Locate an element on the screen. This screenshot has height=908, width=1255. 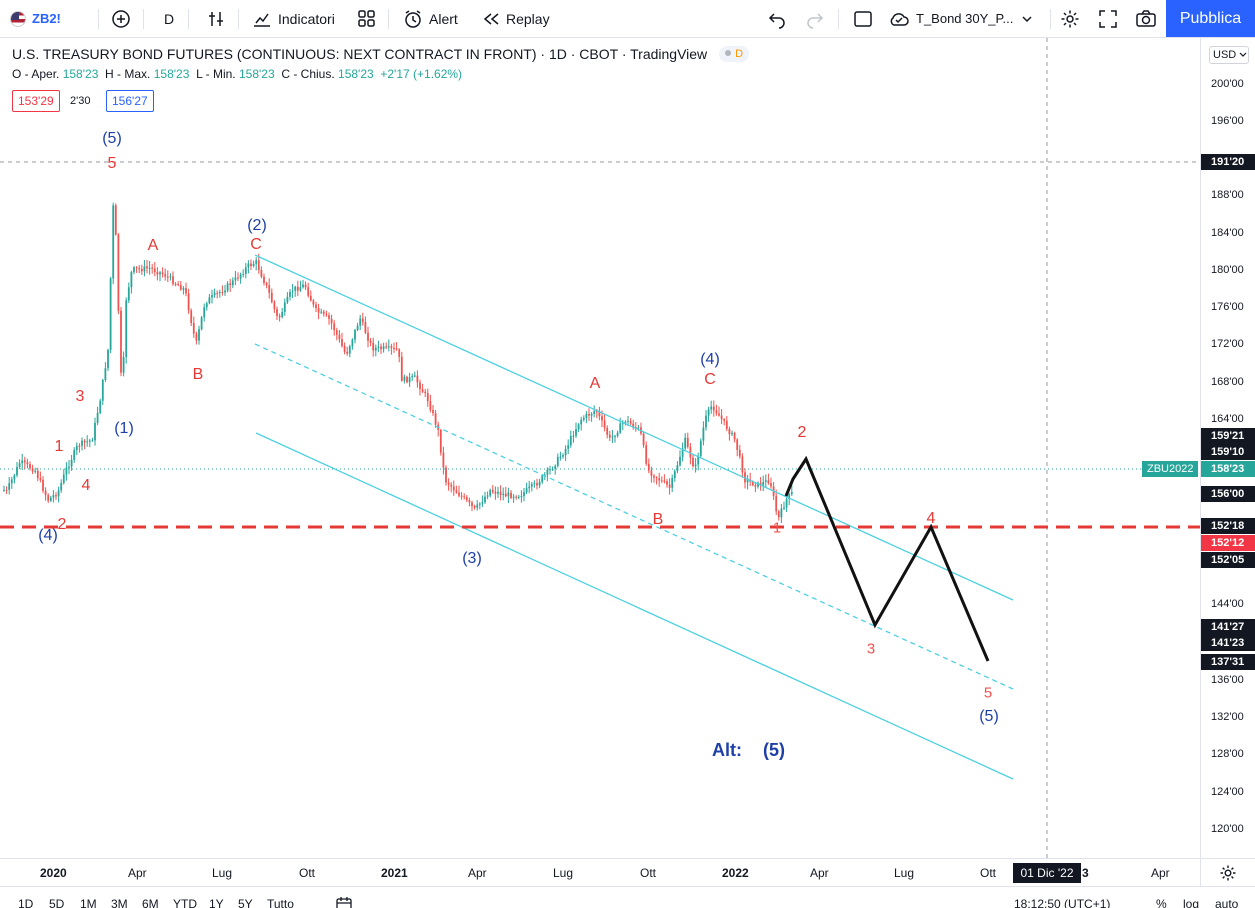
range-6m-button: 6M is located at coordinates (150, 902).